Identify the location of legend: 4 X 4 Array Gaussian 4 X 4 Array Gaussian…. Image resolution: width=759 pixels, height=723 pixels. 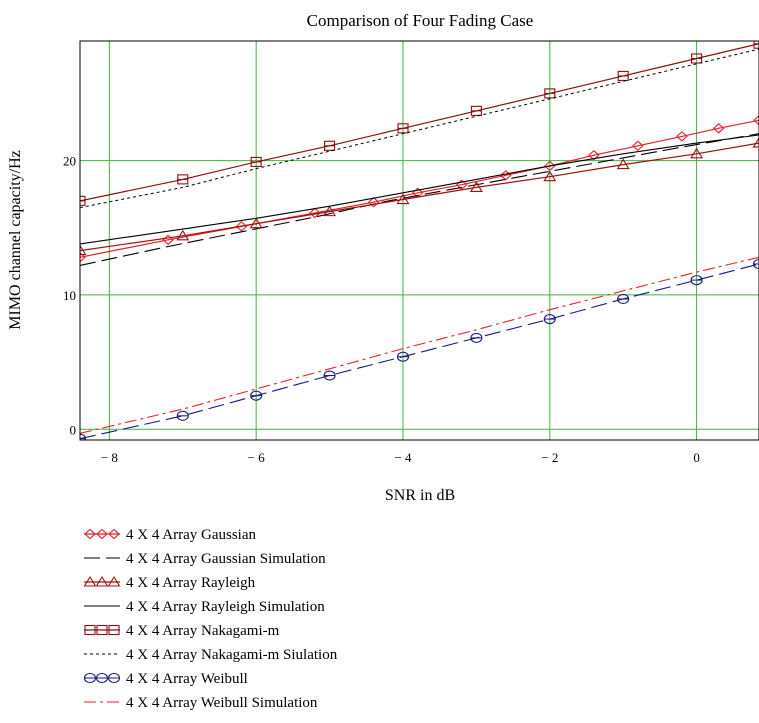
(210, 619).